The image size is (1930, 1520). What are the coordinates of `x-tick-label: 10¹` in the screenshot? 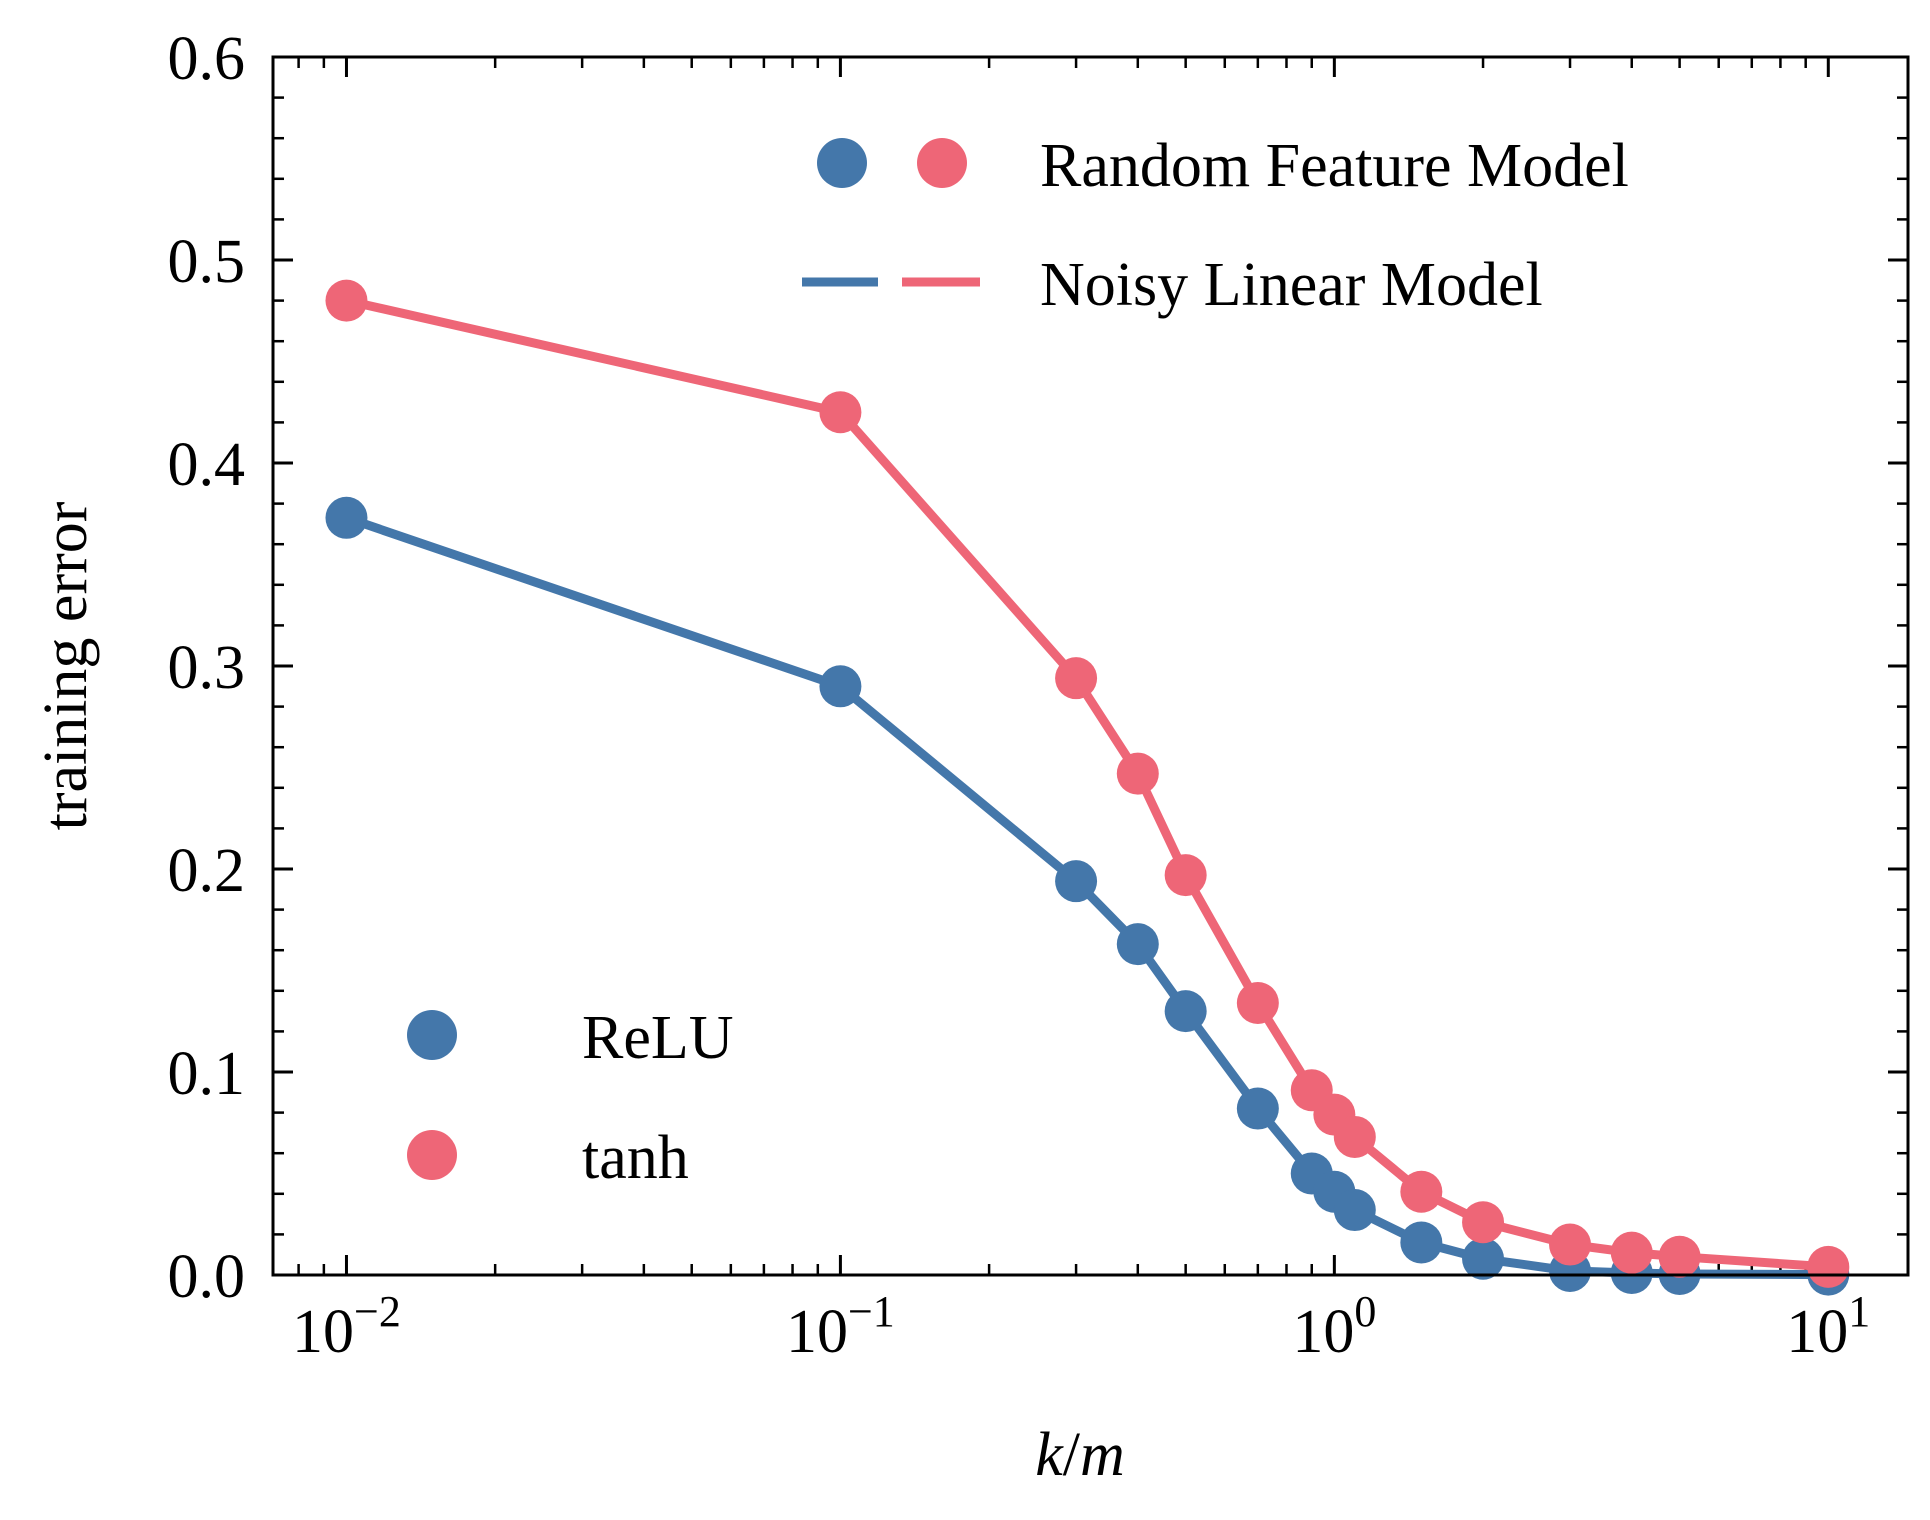 It's located at (1828, 1326).